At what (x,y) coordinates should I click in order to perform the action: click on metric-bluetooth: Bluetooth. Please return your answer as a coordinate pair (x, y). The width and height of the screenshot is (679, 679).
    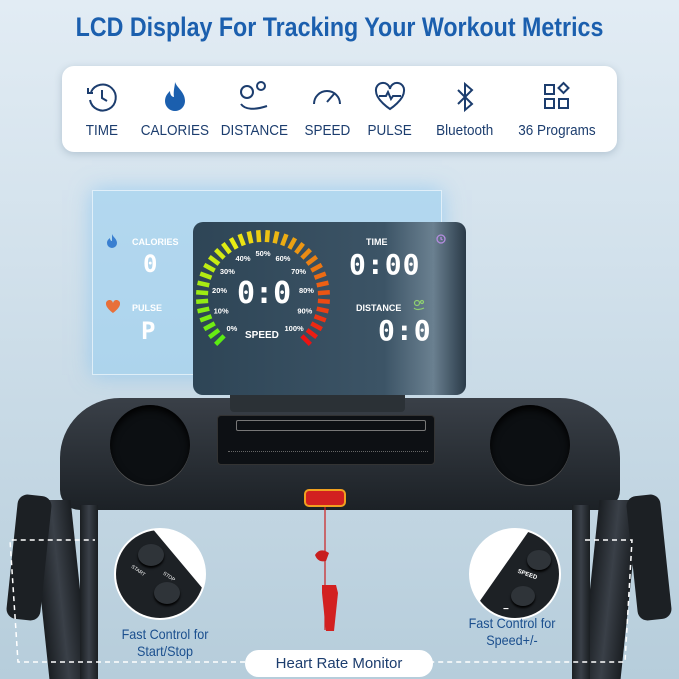
    Looking at the image, I should click on (465, 110).